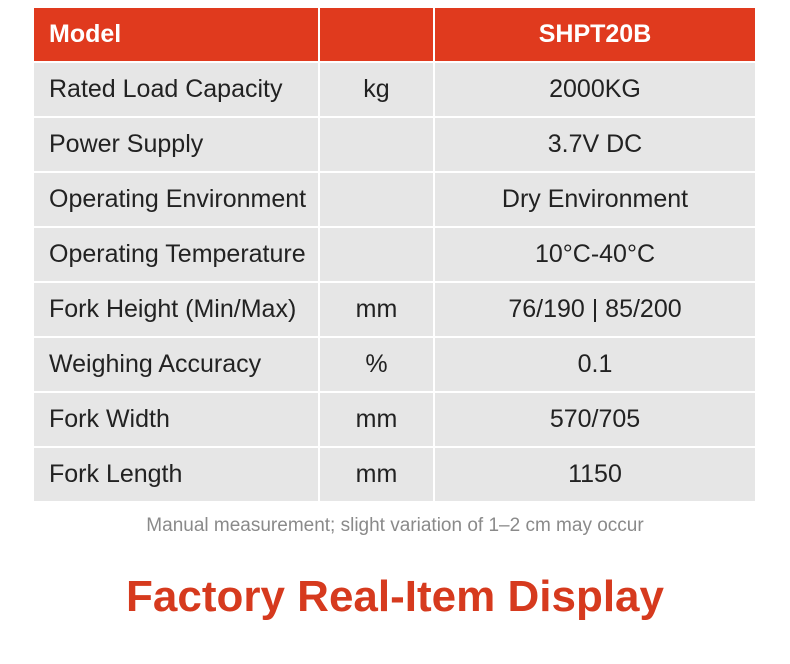  Describe the element at coordinates (376, 89) in the screenshot. I see `row-unit: kg` at that location.